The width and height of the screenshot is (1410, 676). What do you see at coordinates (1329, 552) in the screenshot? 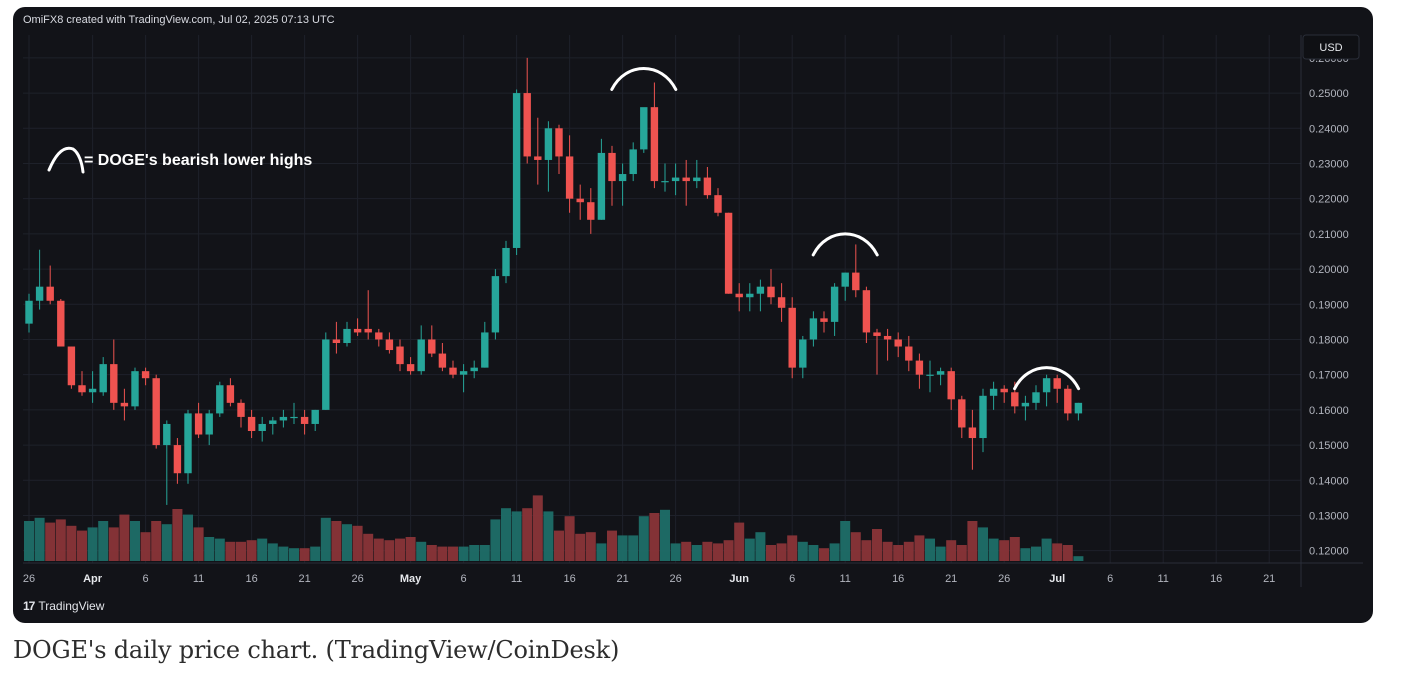
I see `price-tick-label: 0.12000` at bounding box center [1329, 552].